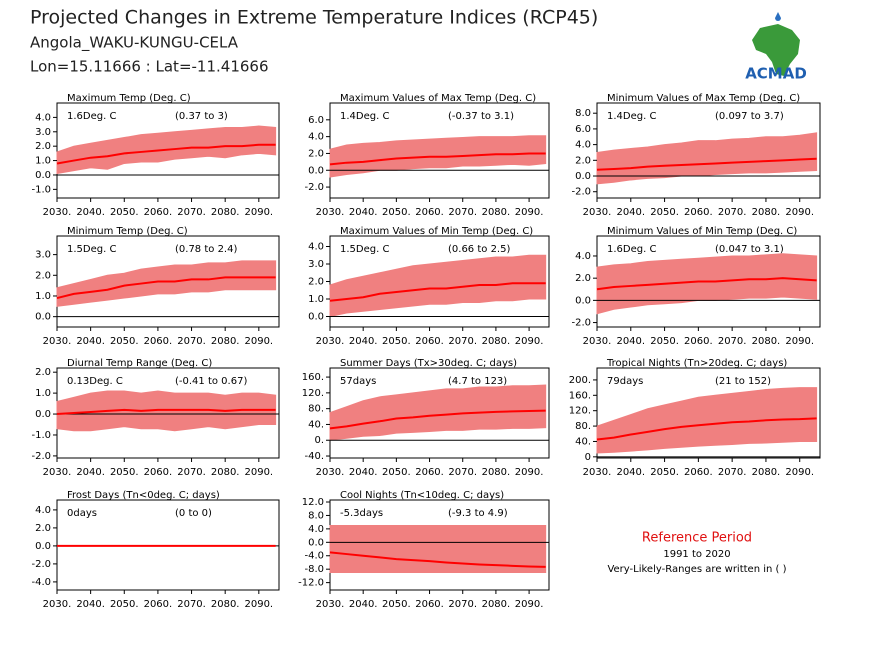  I want to click on location: Angola_WAKU-KUNGU-CELA, so click(134, 43).